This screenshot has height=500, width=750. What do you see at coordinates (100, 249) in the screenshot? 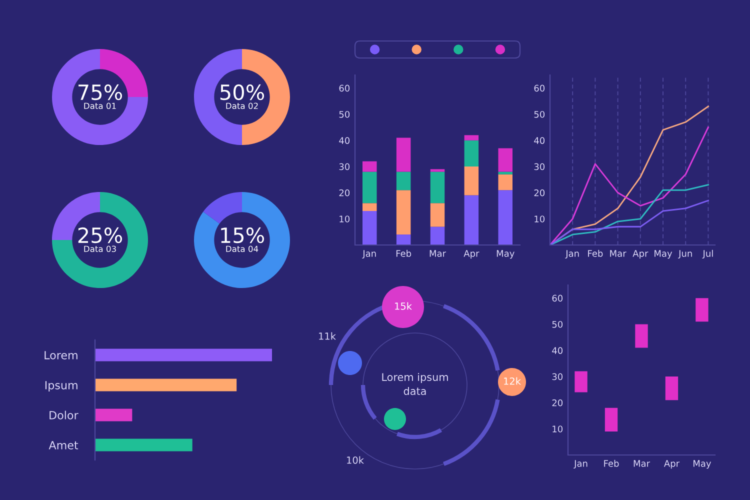
I see `text: Data 03` at bounding box center [100, 249].